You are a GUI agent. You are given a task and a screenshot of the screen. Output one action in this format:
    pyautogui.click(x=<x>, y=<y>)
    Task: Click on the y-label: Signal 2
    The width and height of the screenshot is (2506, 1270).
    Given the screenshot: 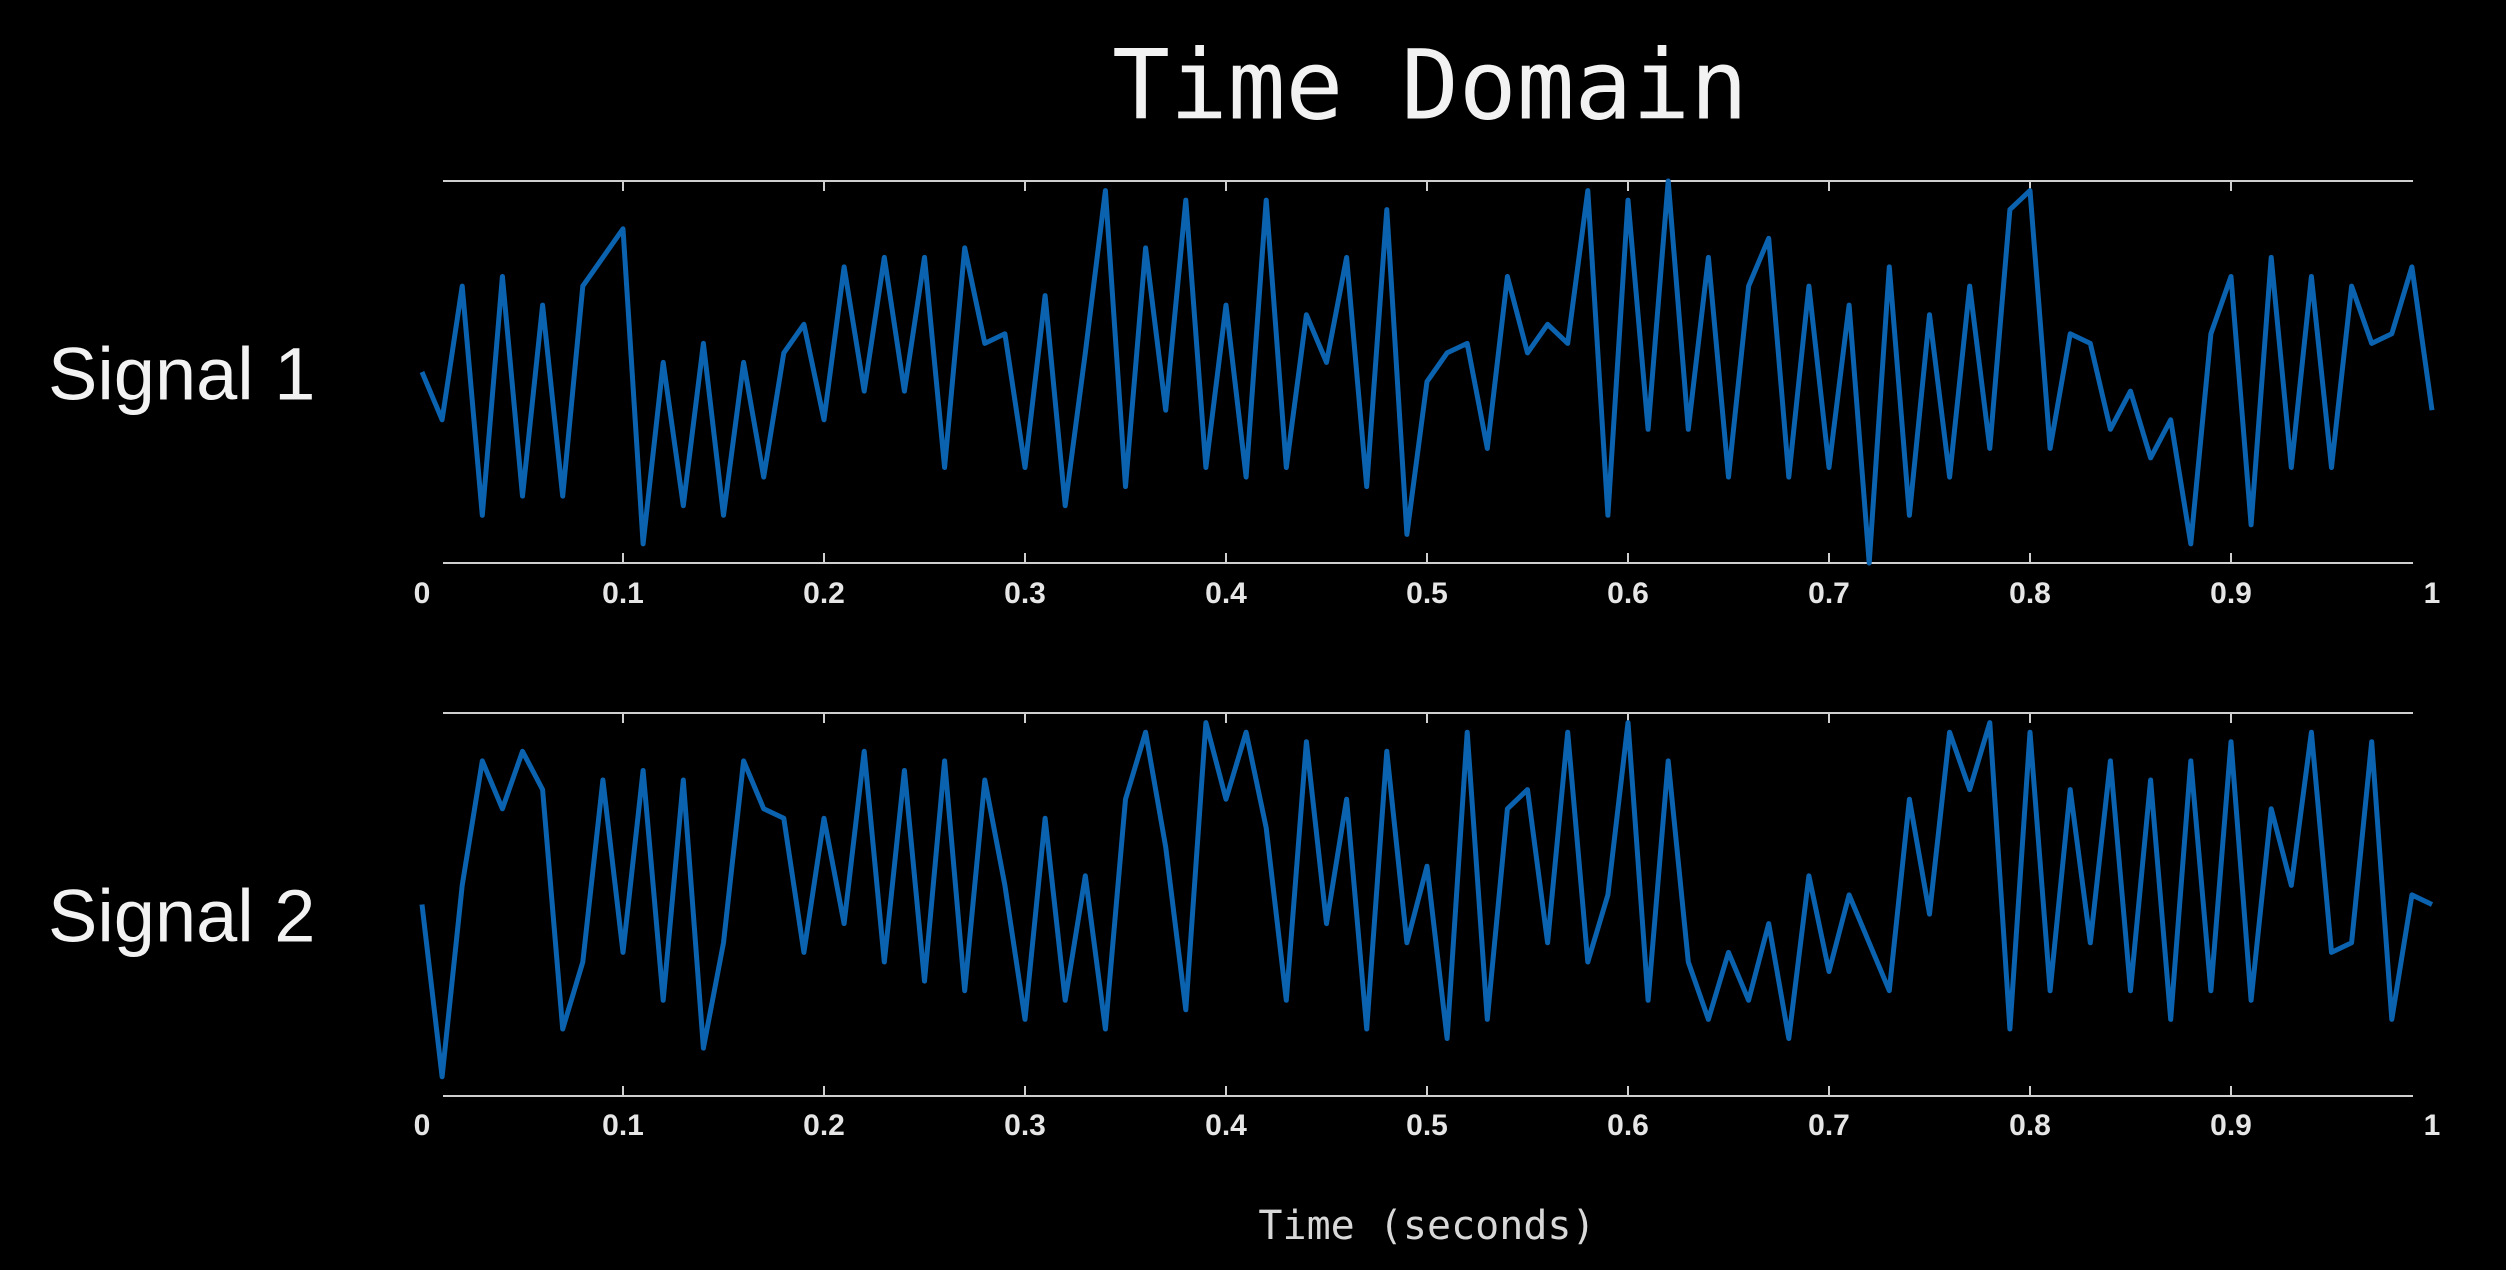 What is the action you would take?
    pyautogui.click(x=181, y=916)
    